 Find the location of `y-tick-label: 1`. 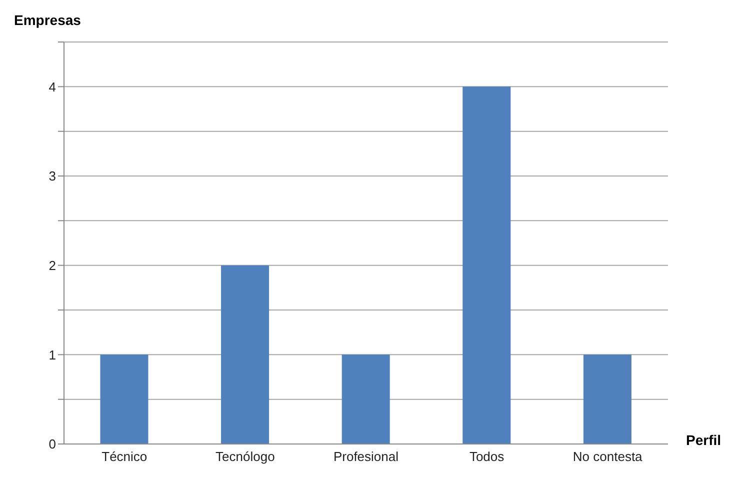

y-tick-label: 1 is located at coordinates (52, 354).